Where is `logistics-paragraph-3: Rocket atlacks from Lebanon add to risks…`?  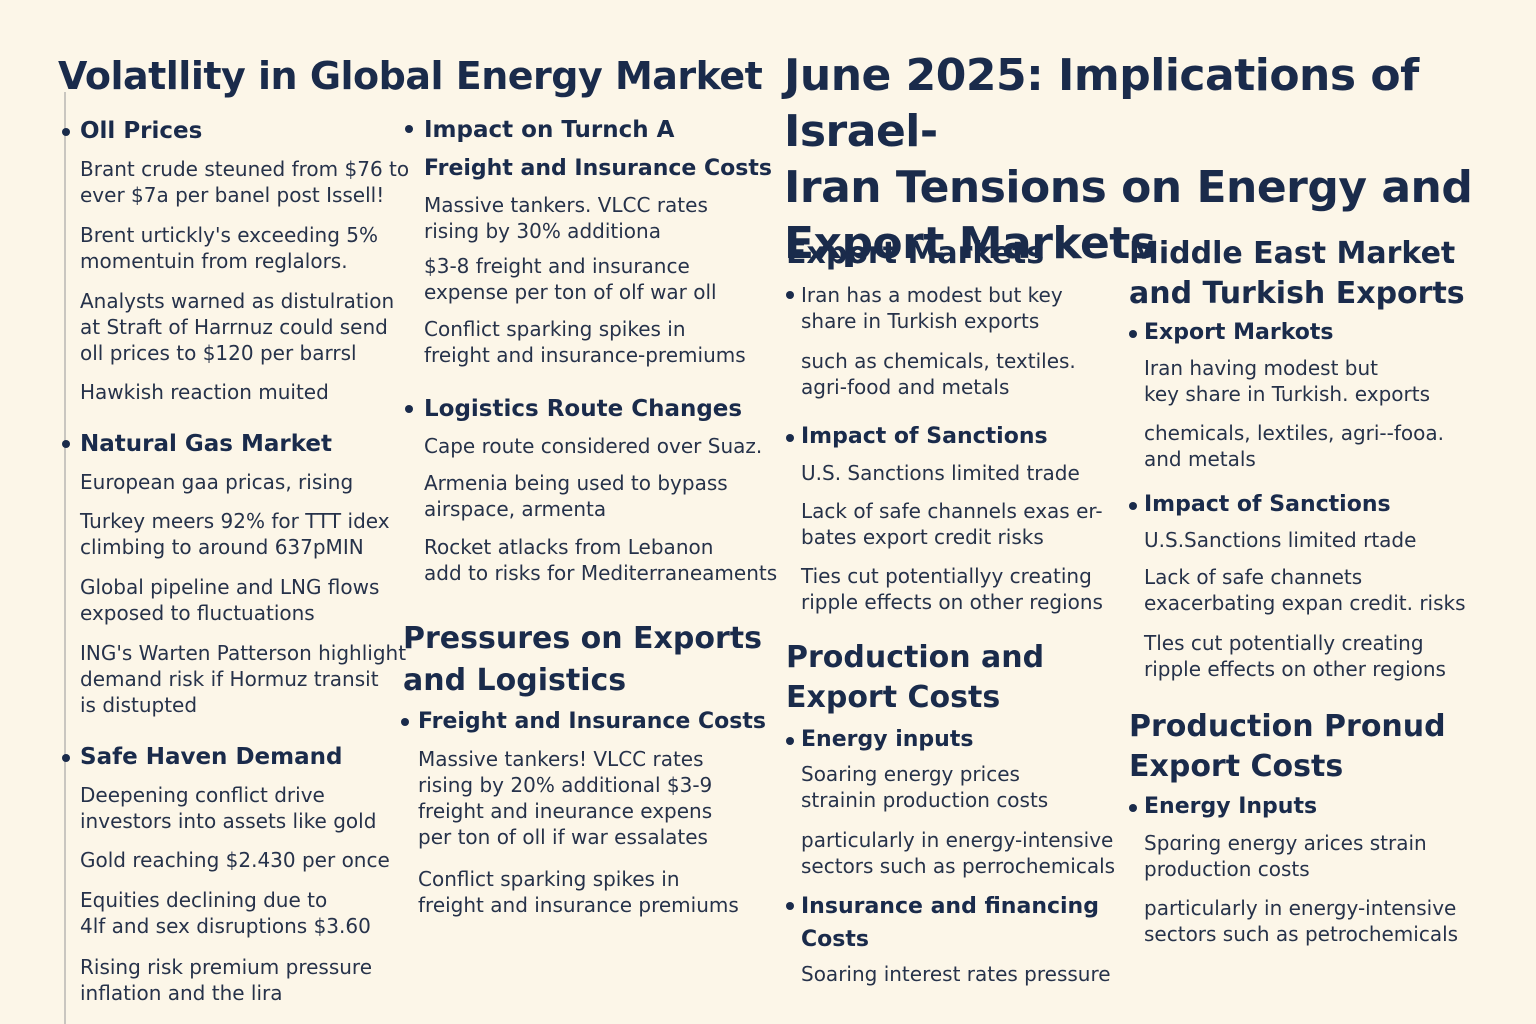 logistics-paragraph-3: Rocket atlacks from Lebanon add to risks… is located at coordinates (601, 560).